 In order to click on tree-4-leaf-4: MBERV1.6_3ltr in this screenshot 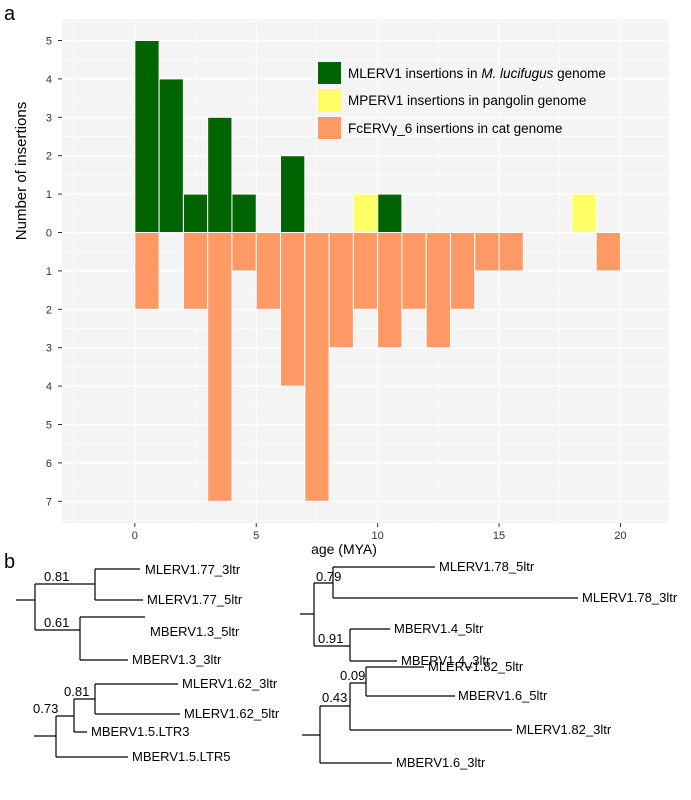, I will do `click(441, 762)`.